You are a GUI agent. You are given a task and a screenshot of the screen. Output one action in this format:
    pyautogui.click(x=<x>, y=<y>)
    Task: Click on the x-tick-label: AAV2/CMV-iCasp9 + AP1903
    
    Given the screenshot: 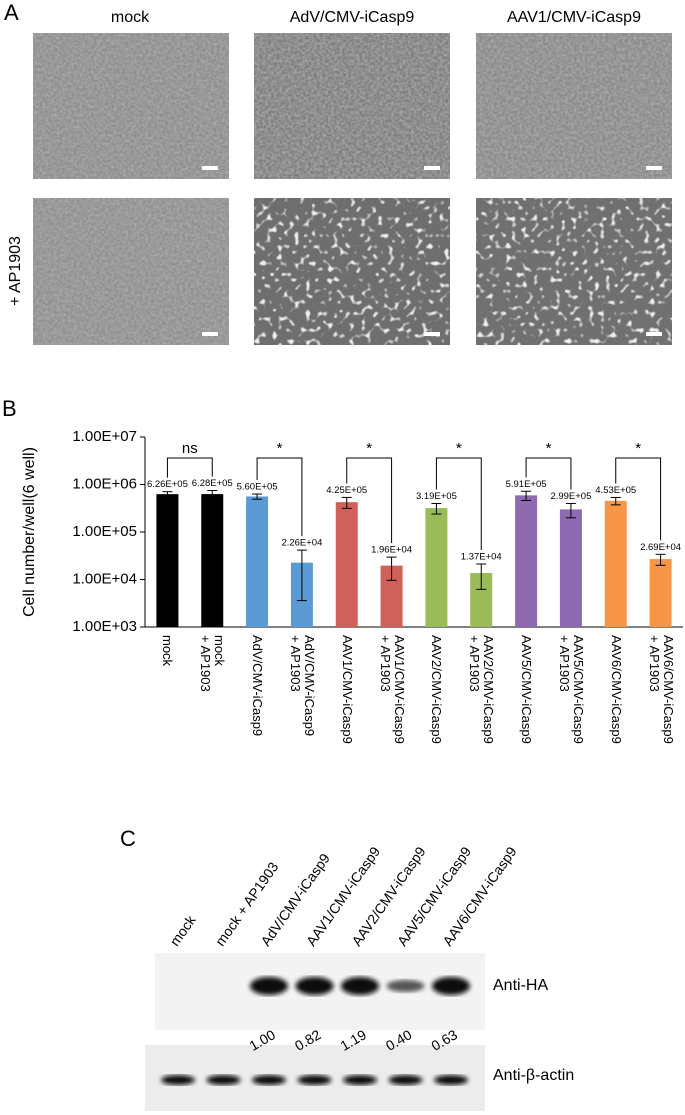 What is the action you would take?
    pyautogui.click(x=482, y=689)
    